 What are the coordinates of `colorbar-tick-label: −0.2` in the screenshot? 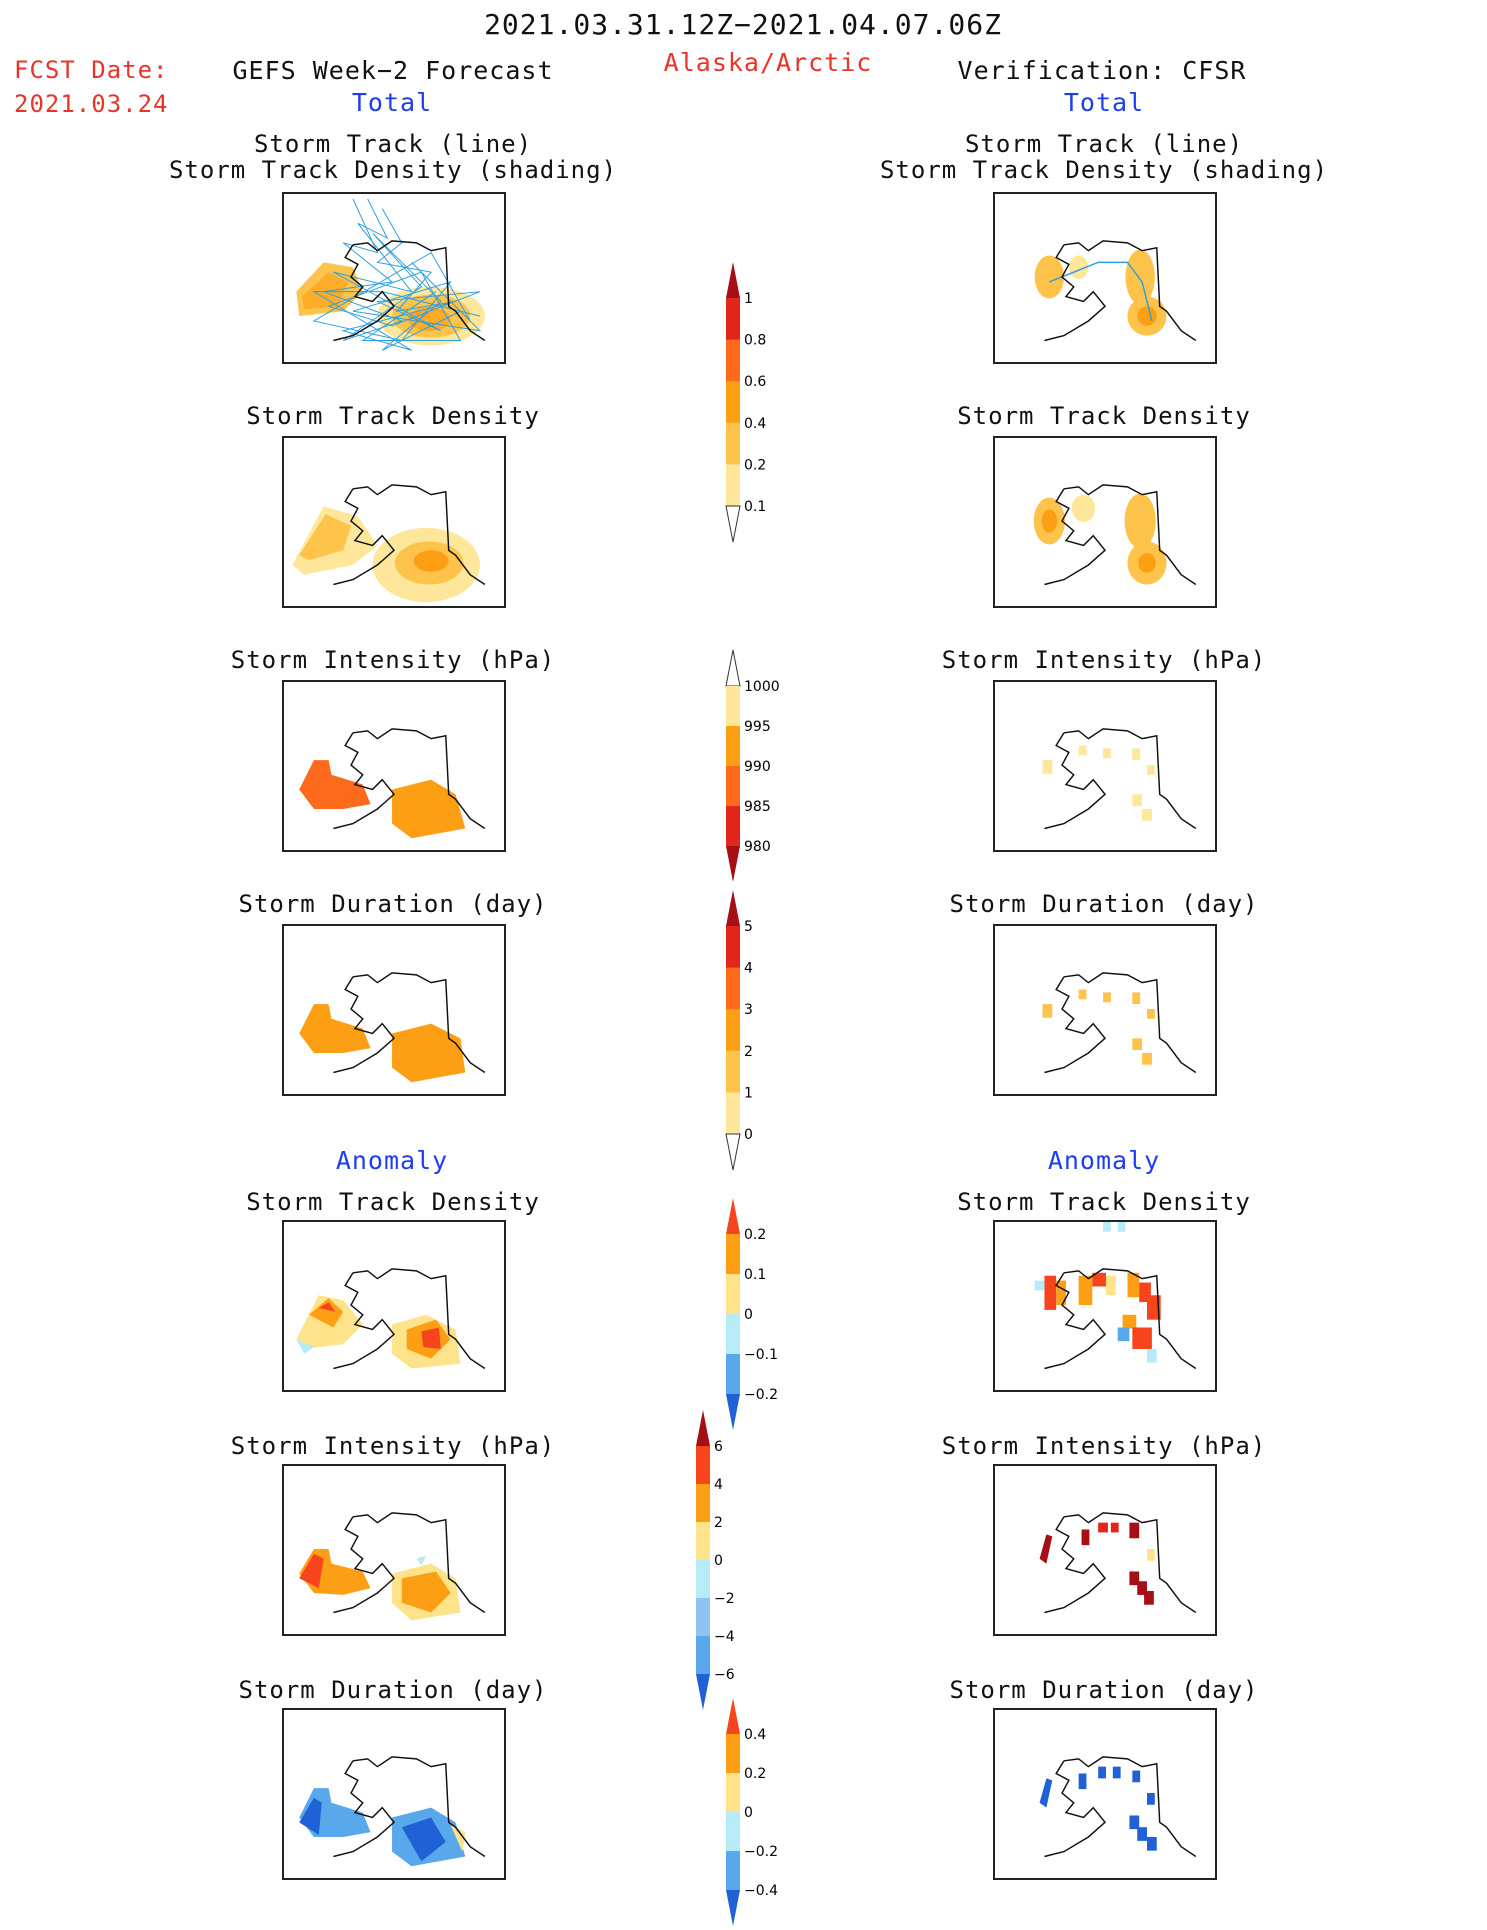 It's located at (761, 1395).